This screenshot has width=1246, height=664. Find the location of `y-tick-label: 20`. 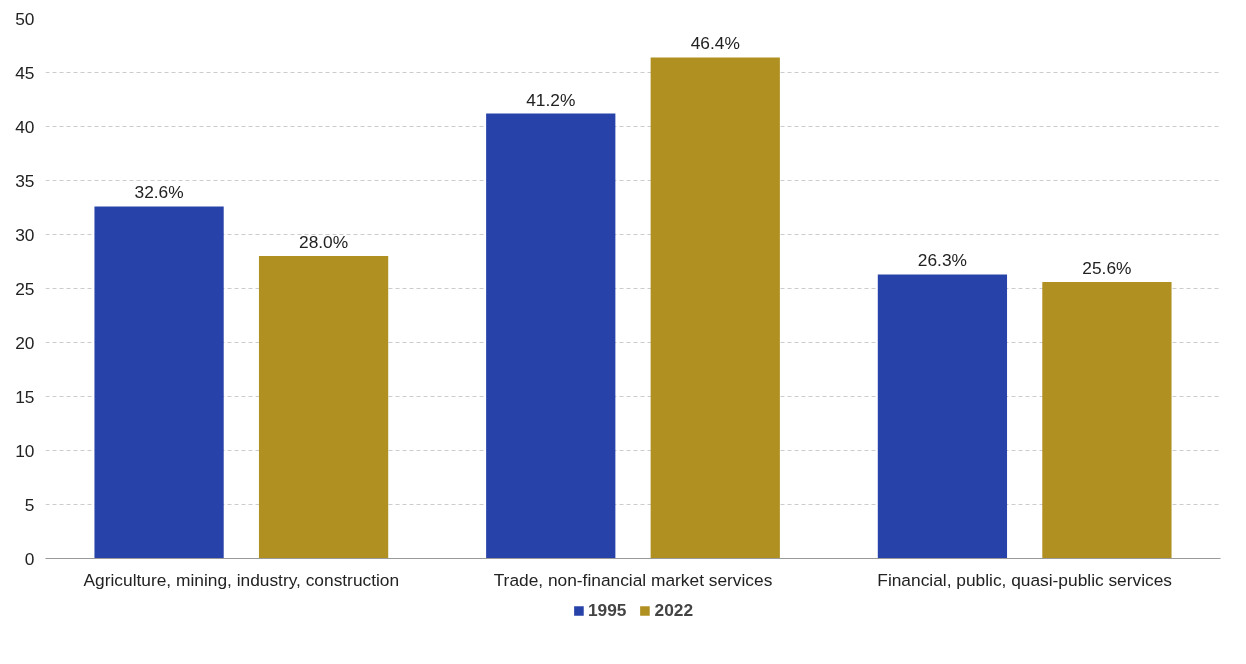

y-tick-label: 20 is located at coordinates (25, 342).